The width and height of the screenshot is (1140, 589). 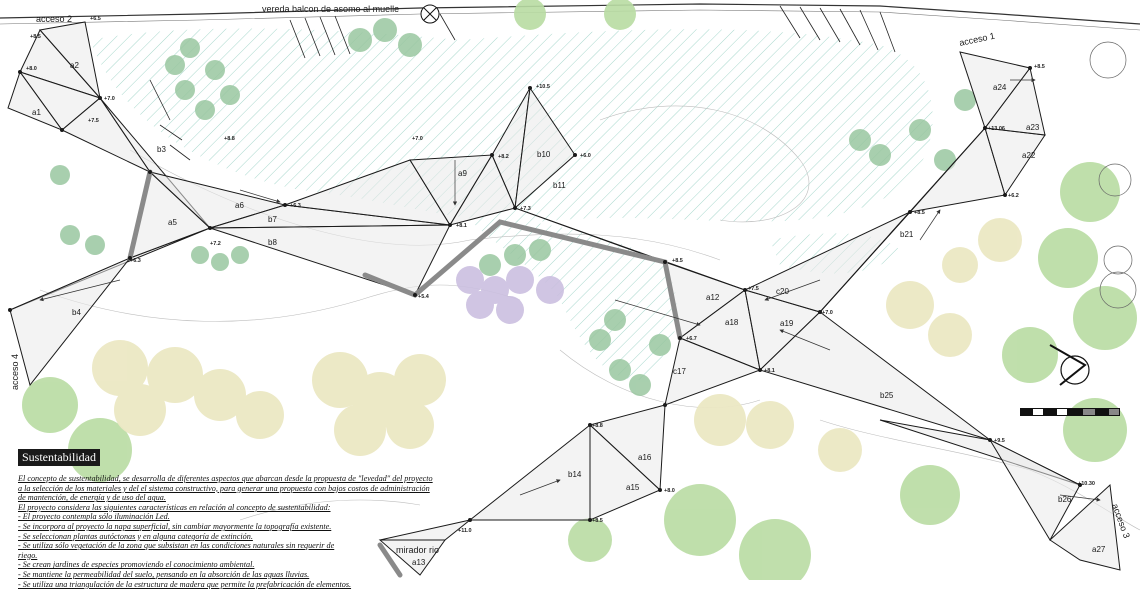 I want to click on level-mark: +7.2, so click(x=215, y=244).